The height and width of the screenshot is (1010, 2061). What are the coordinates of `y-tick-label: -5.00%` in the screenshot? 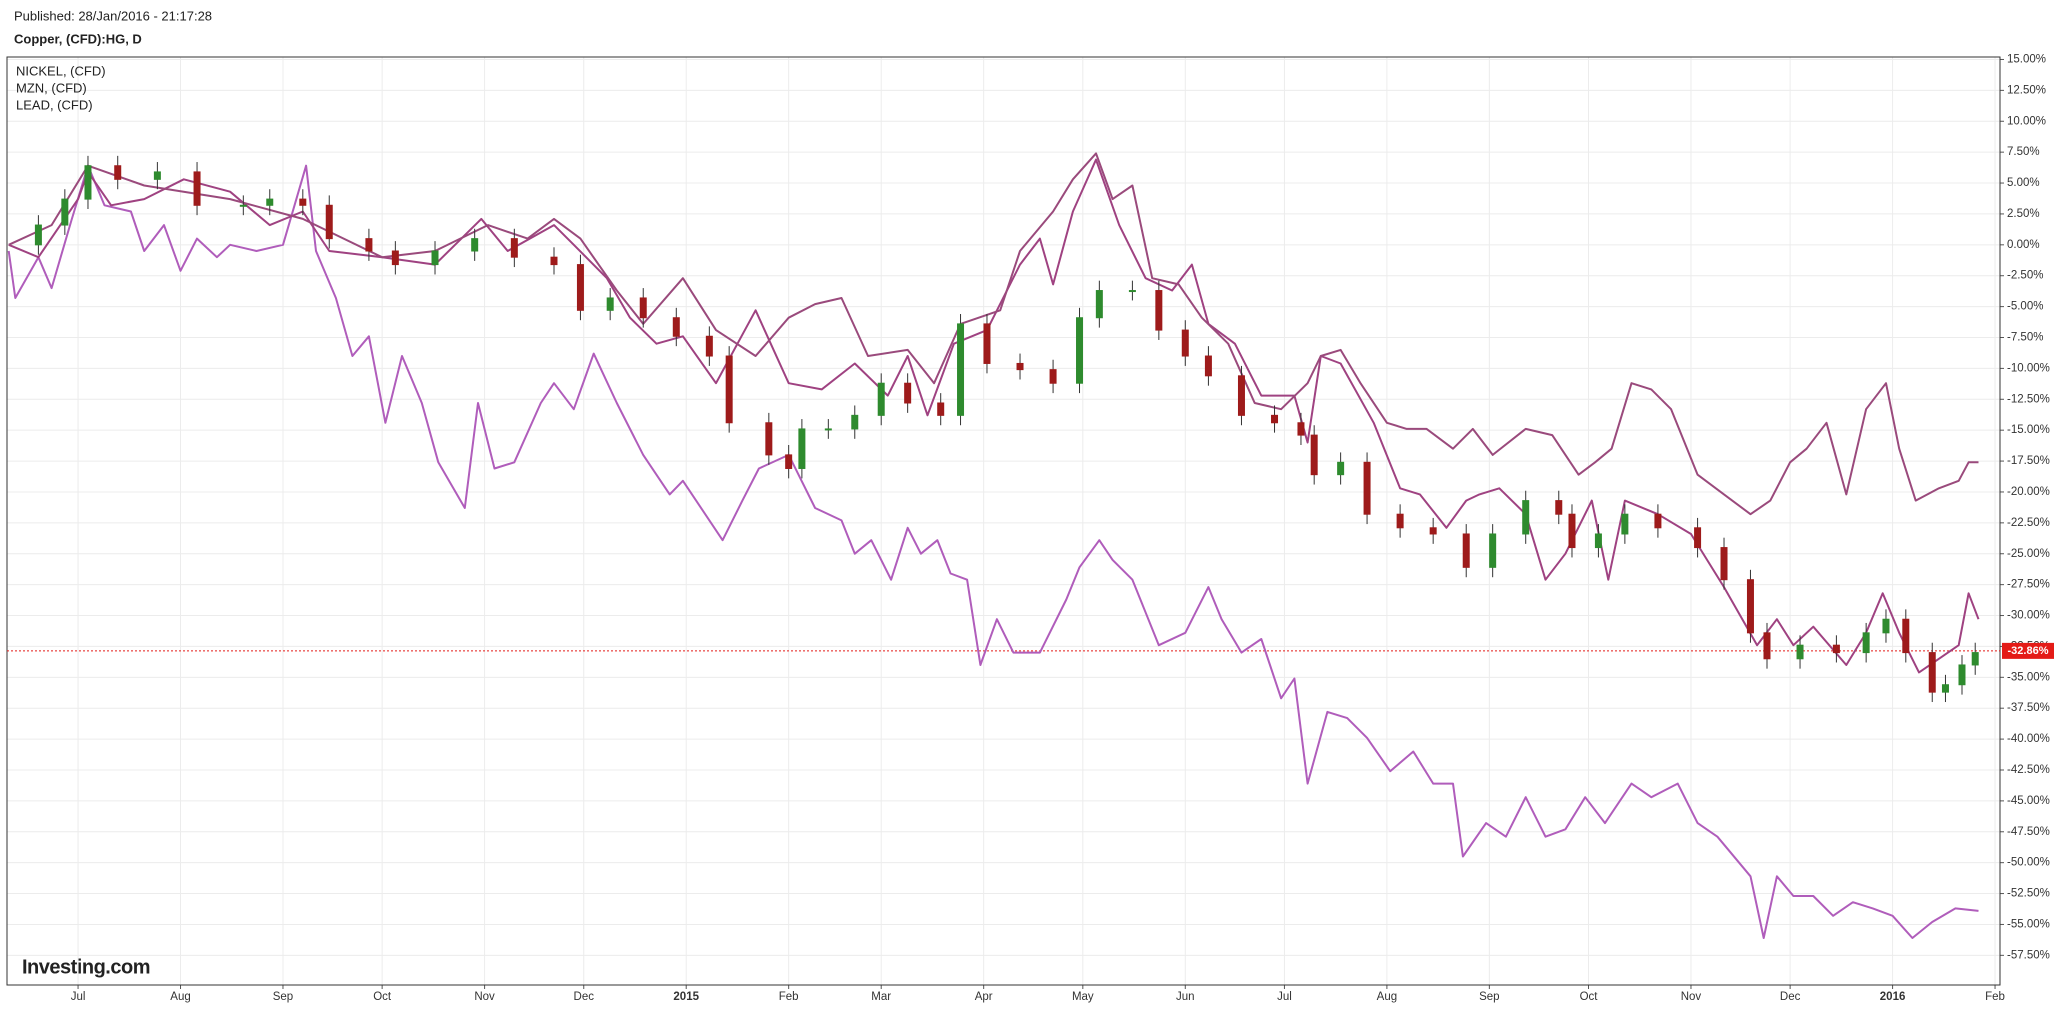 It's located at (2025, 307).